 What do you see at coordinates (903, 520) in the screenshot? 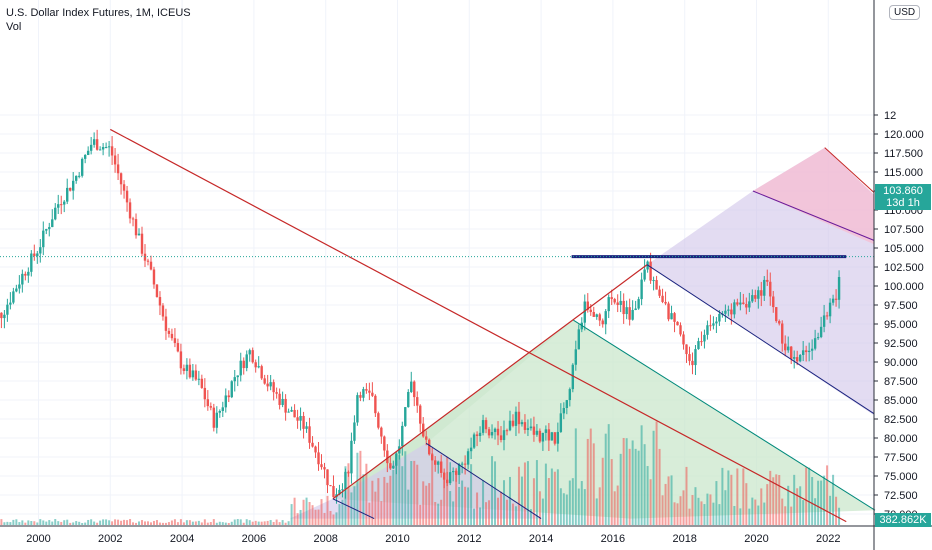
I see `last-volume-tag: 382.862K` at bounding box center [903, 520].